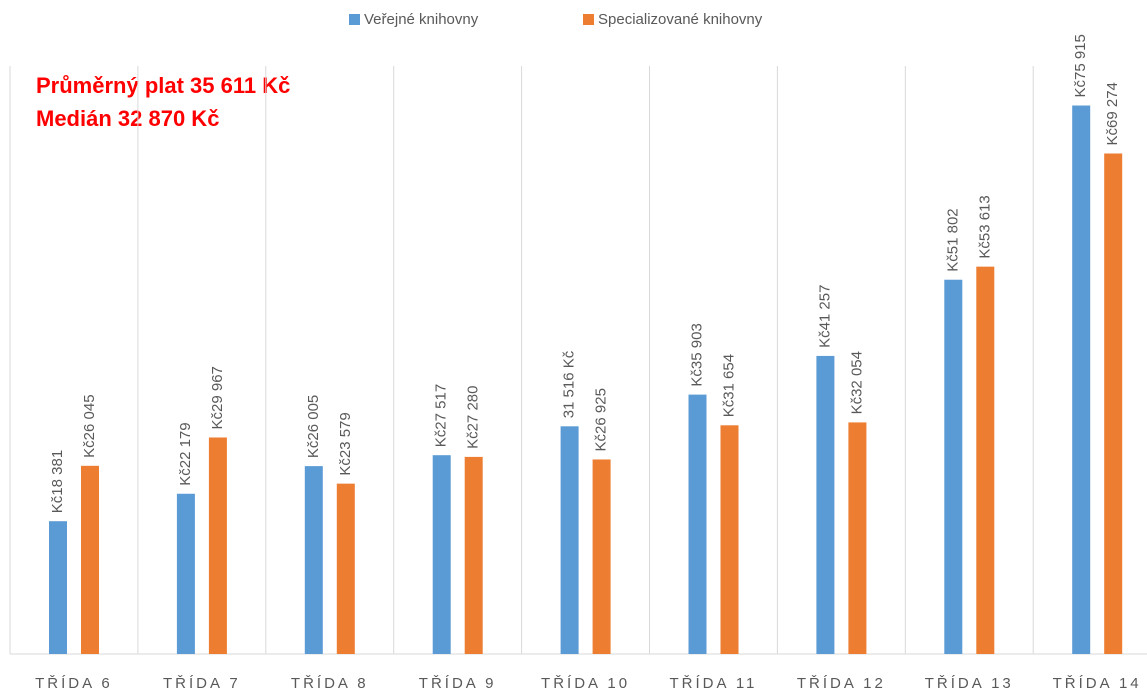  What do you see at coordinates (1080, 65) in the screenshot?
I see `value-label: Kč75 915` at bounding box center [1080, 65].